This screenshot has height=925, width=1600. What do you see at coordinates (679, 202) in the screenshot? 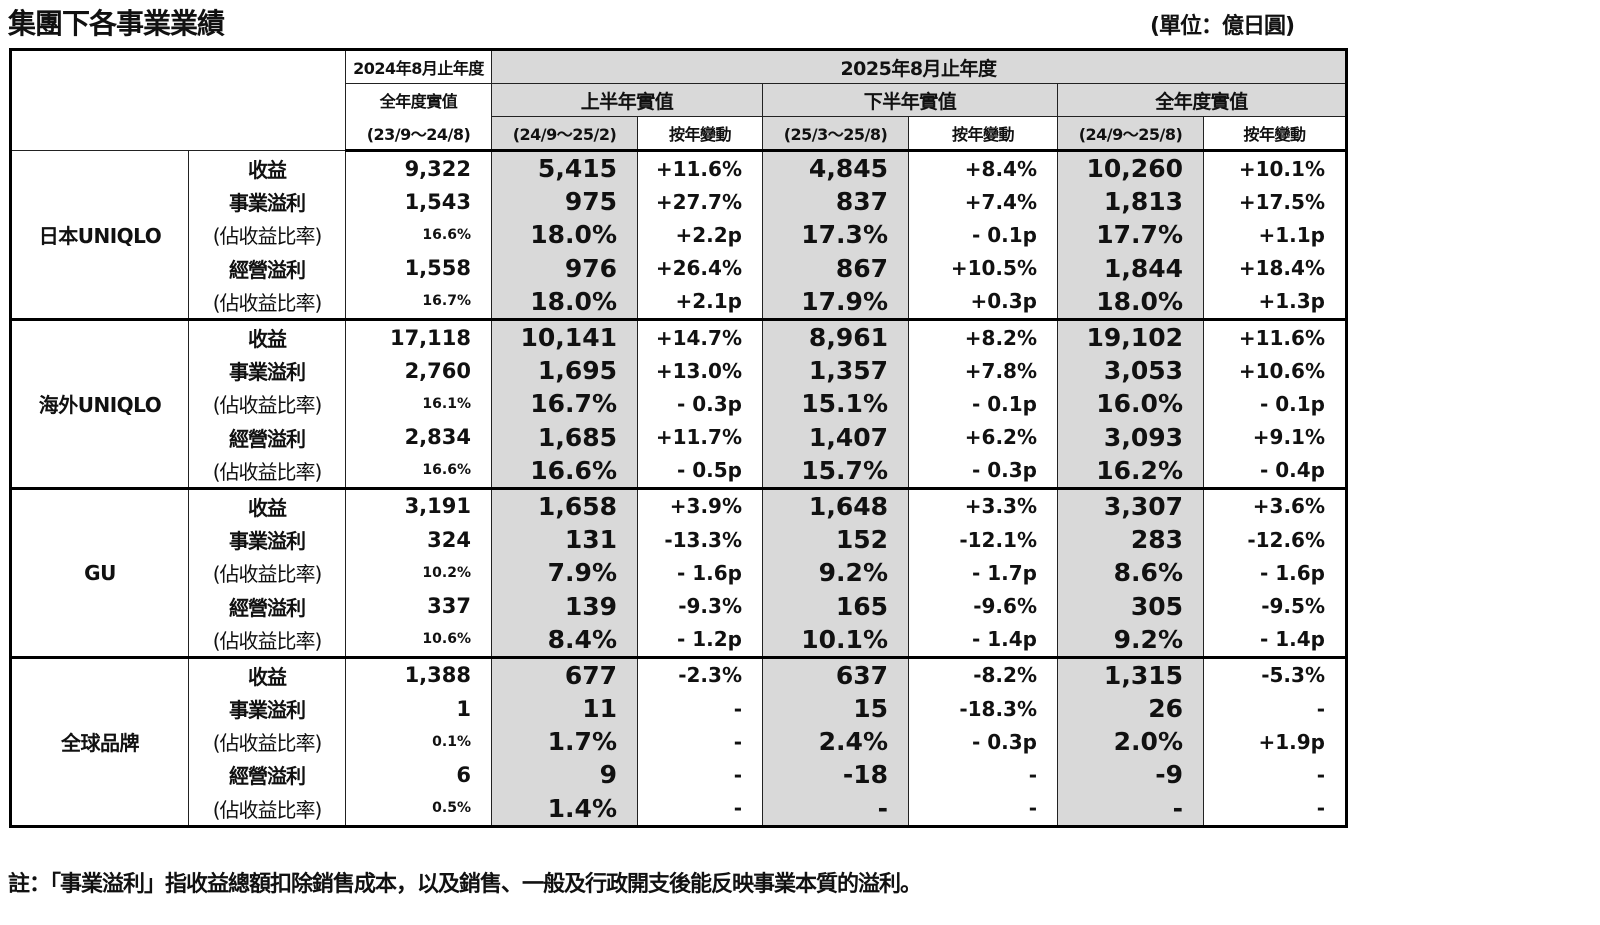
I see `table-row: 事業溢利 1,543 975 +27.7% 837 +7.4% 1,813 +17.5%` at bounding box center [679, 202].